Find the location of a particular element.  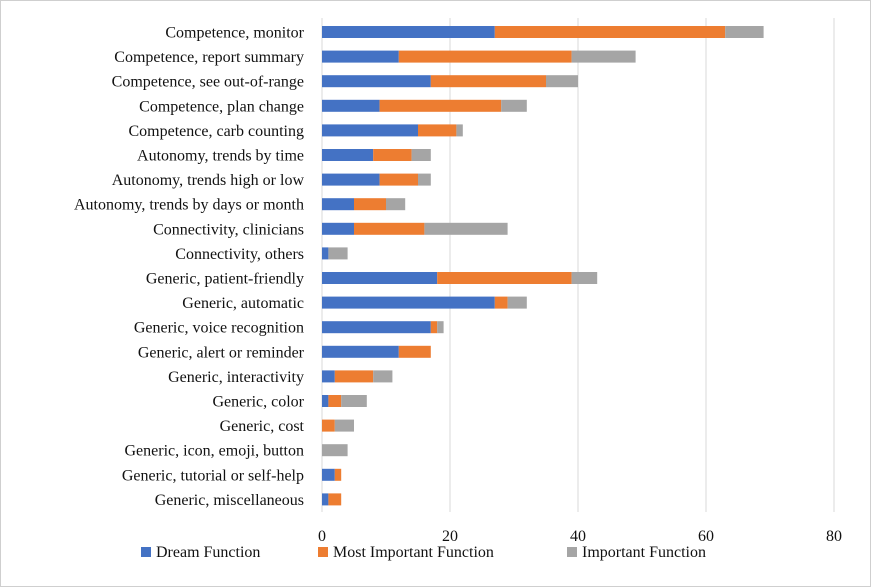

category-label: Generic, cost is located at coordinates (262, 426).